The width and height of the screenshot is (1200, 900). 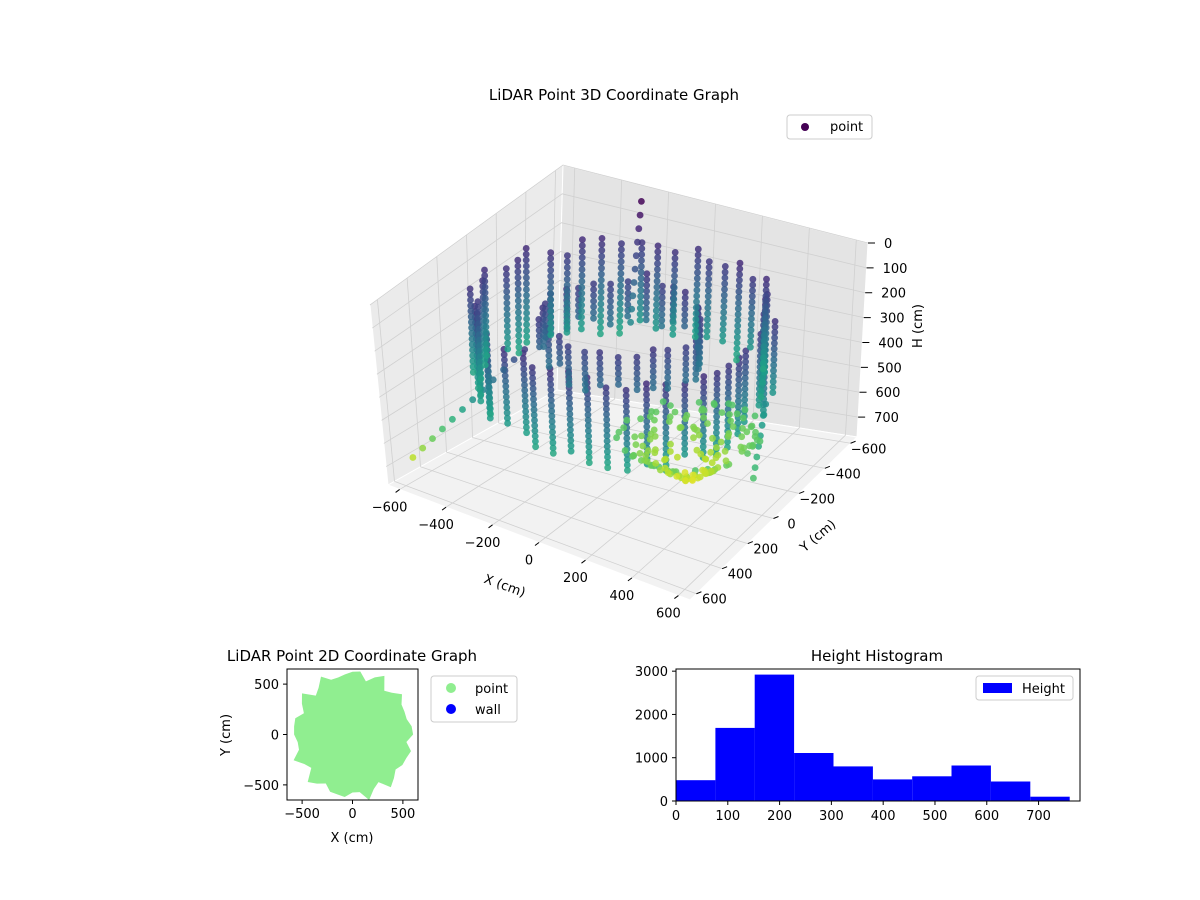 I want to click on chart-2d-legend-wall-marker, so click(x=451, y=709).